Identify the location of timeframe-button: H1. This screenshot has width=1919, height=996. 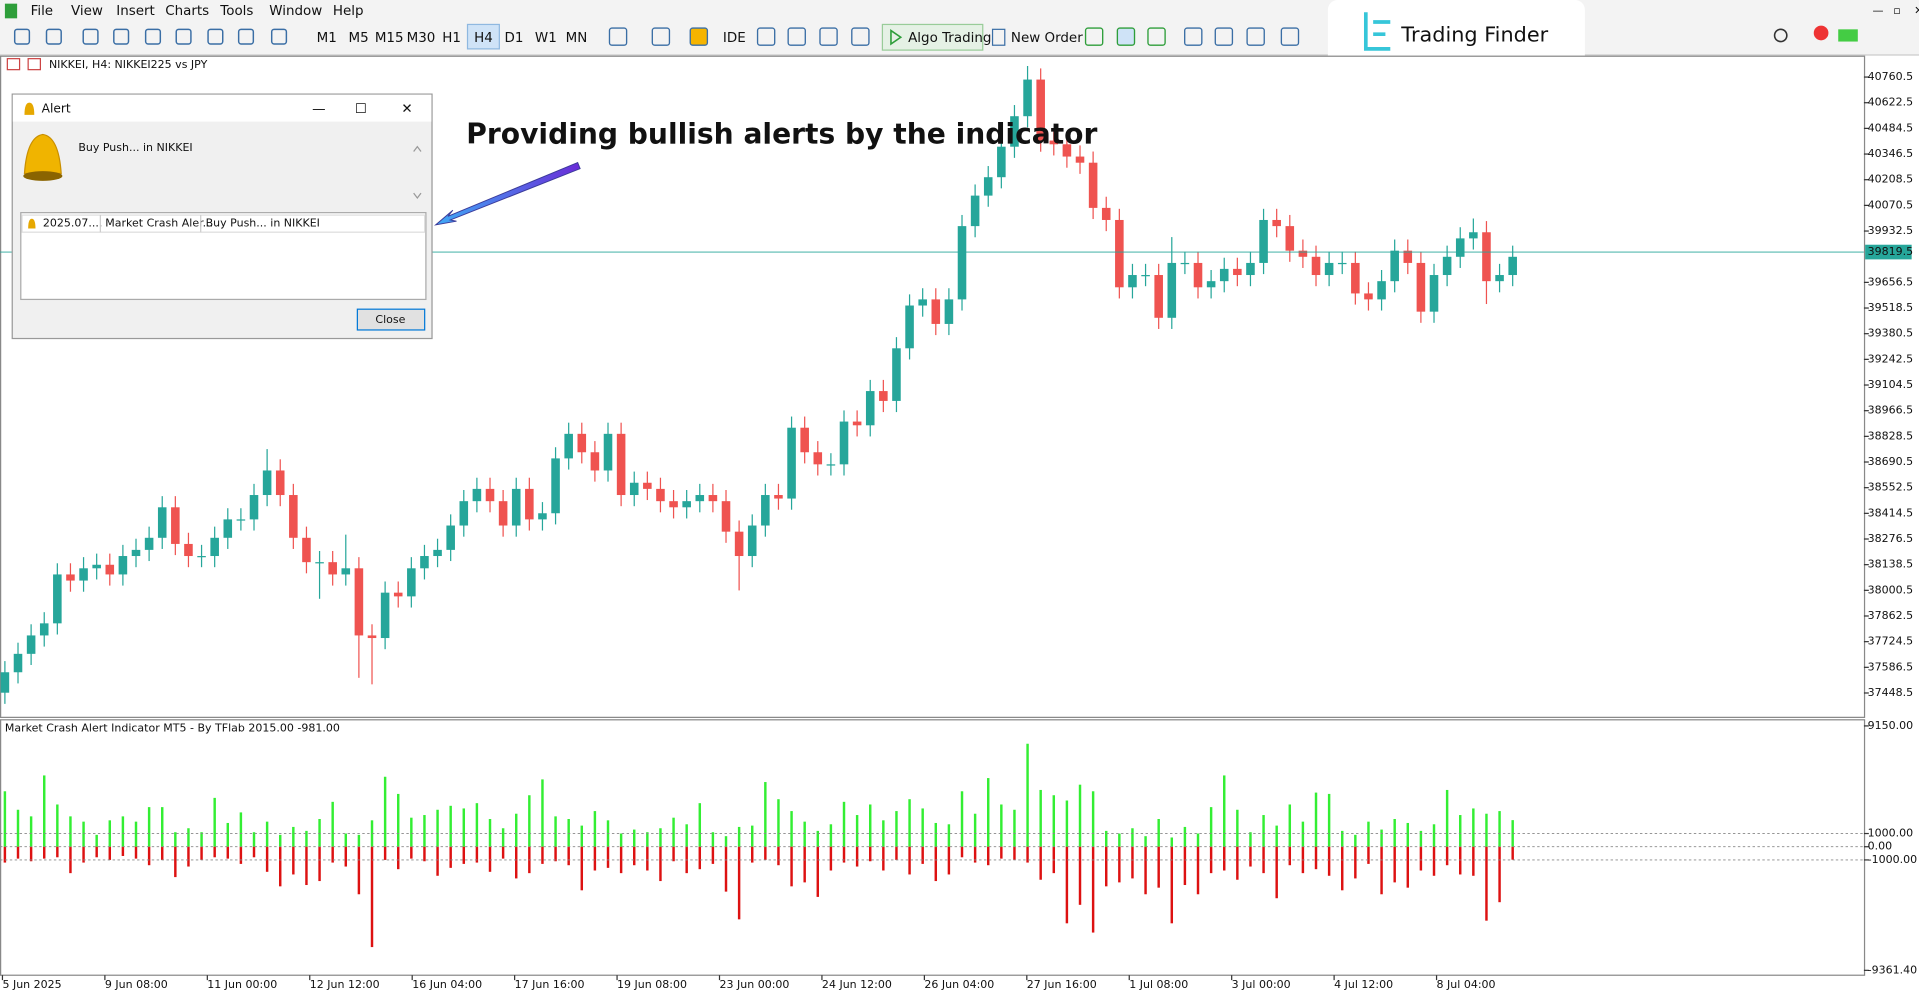
(451, 38).